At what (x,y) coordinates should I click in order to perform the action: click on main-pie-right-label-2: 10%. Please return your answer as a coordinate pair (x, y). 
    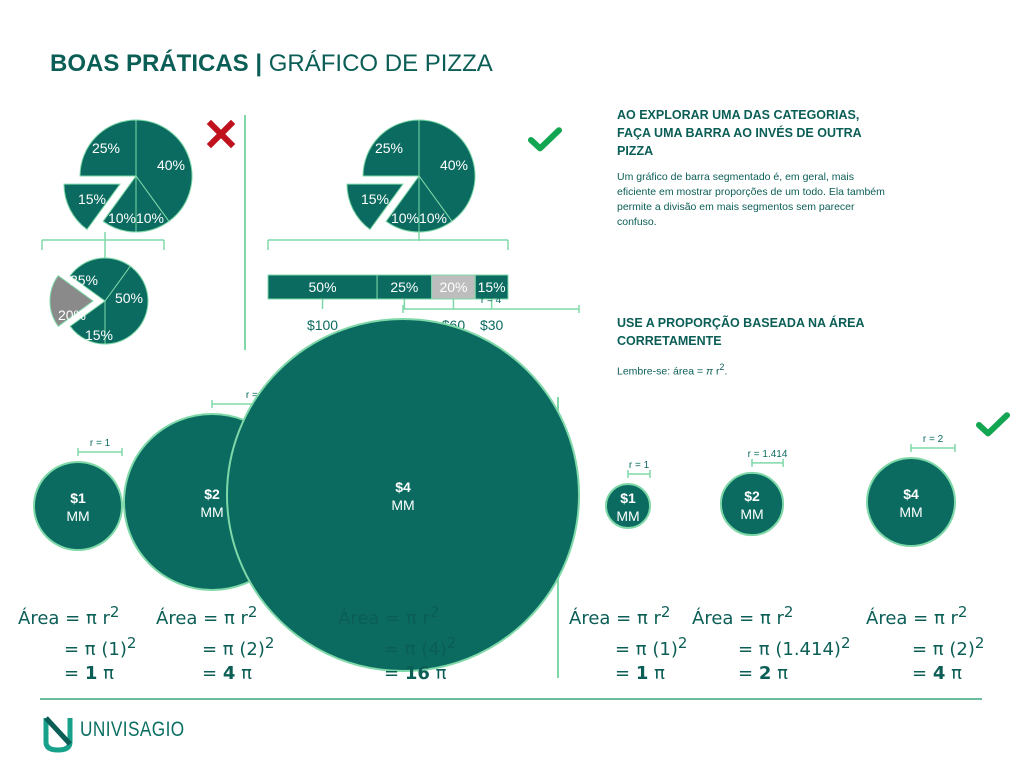
    Looking at the image, I should click on (405, 218).